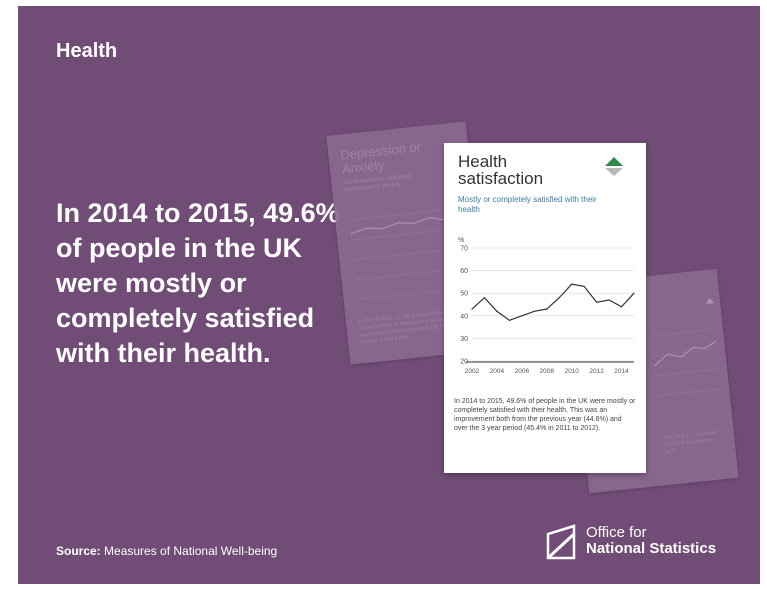 The height and width of the screenshot is (590, 767). I want to click on card-title: Health satisfaction, so click(528, 170).